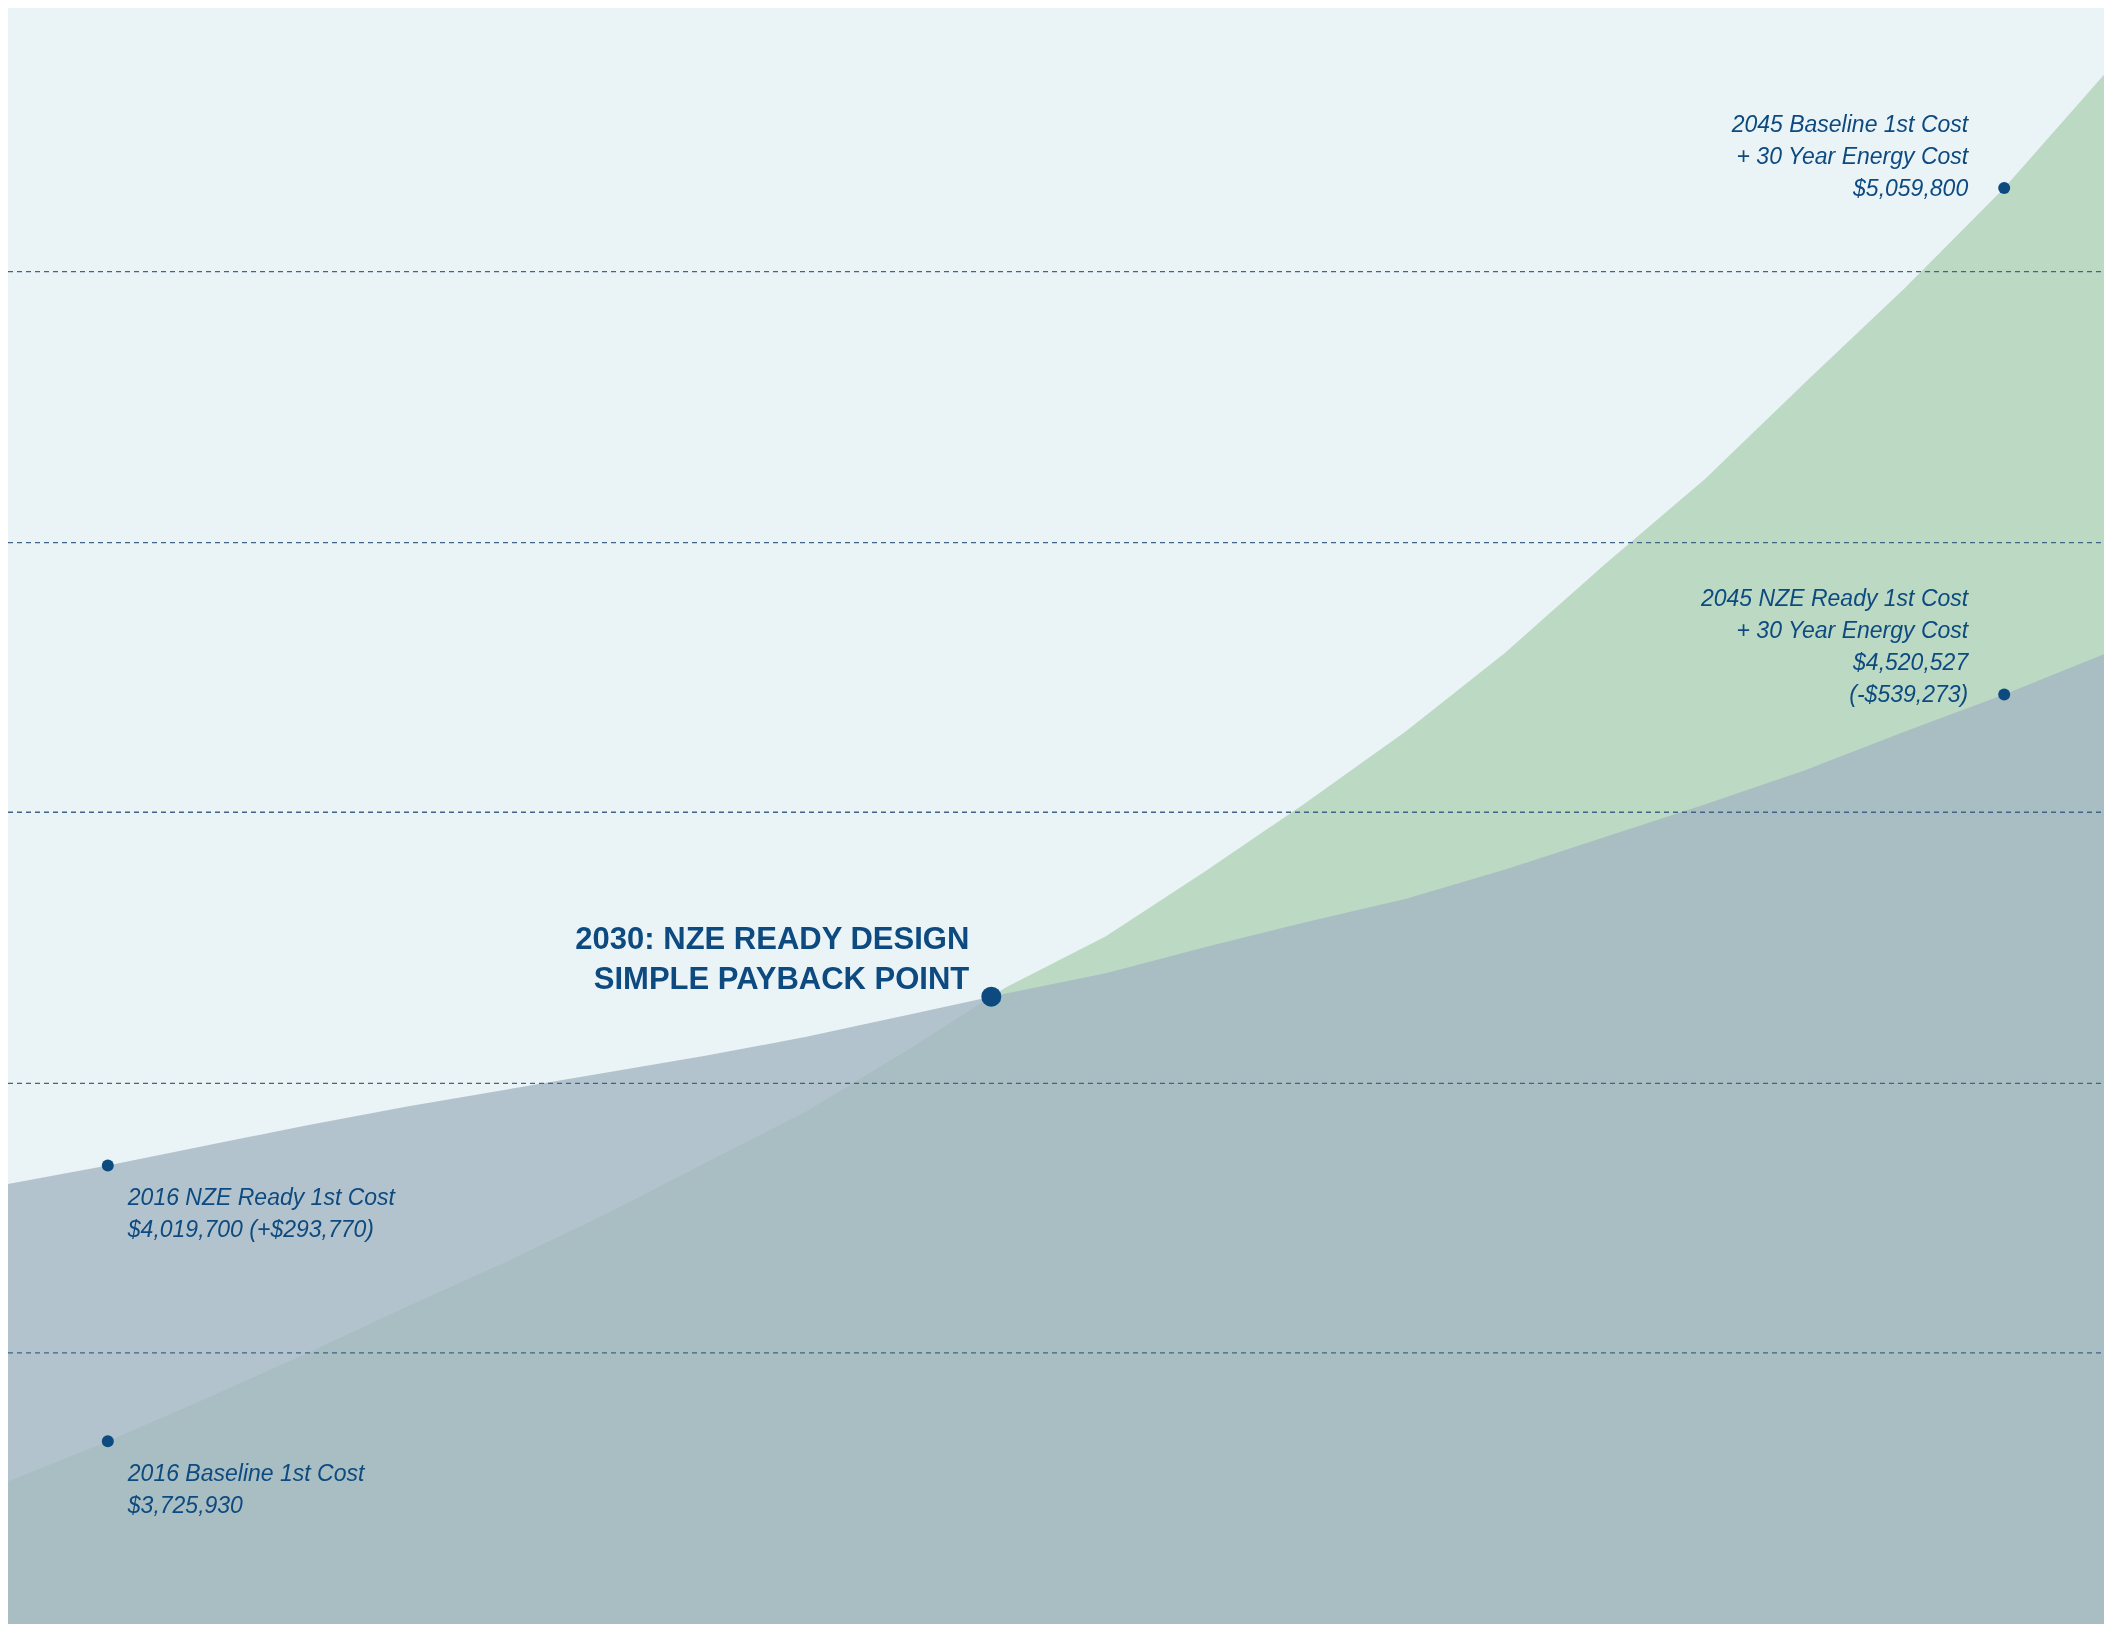  Describe the element at coordinates (246, 1489) in the screenshot. I see `annotation: 2016 Baseline 1st Cost $3,725,930` at that location.